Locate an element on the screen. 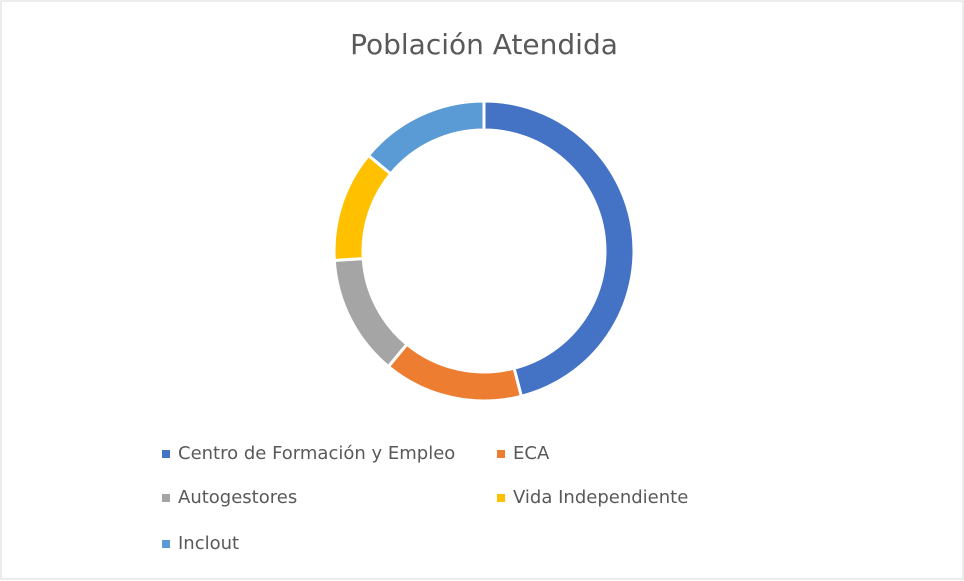  legend-label: ECA is located at coordinates (531, 453).